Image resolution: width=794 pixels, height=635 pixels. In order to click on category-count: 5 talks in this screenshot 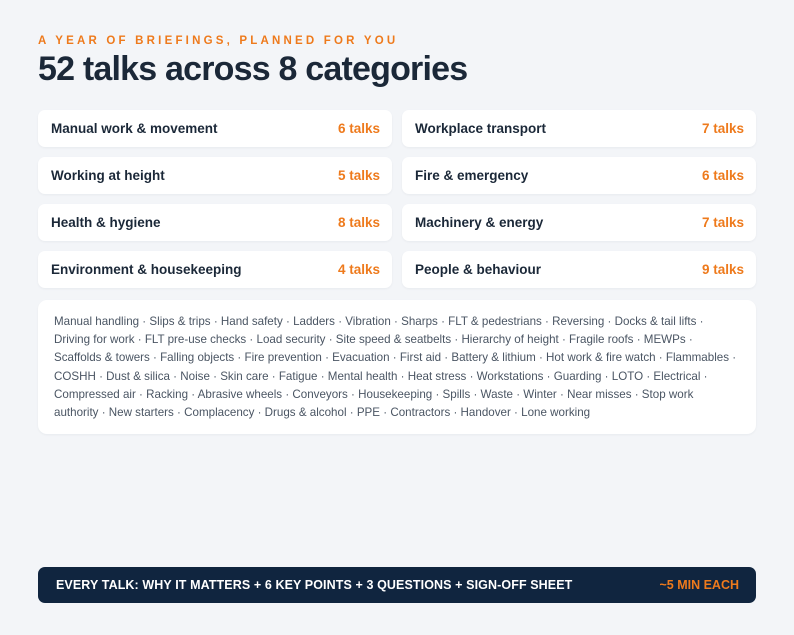, I will do `click(358, 175)`.